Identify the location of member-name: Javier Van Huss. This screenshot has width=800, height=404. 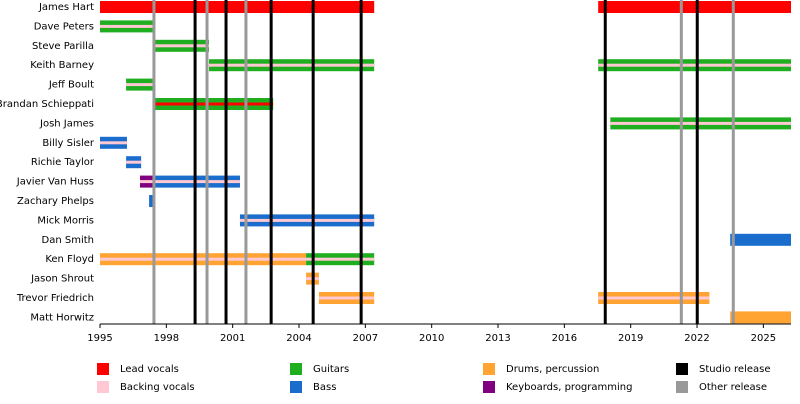
(55, 182).